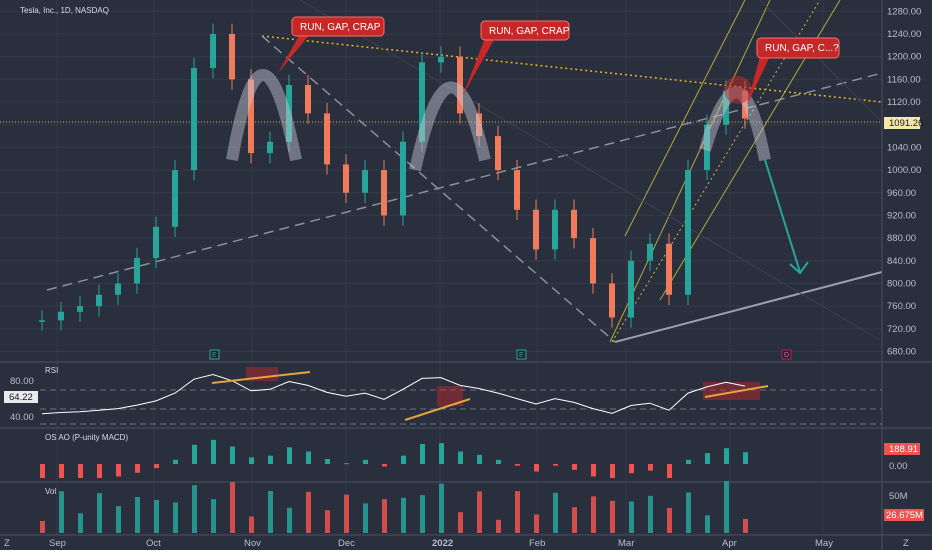 The width and height of the screenshot is (932, 550). What do you see at coordinates (904, 79) in the screenshot?
I see `price-tick: 1160.00` at bounding box center [904, 79].